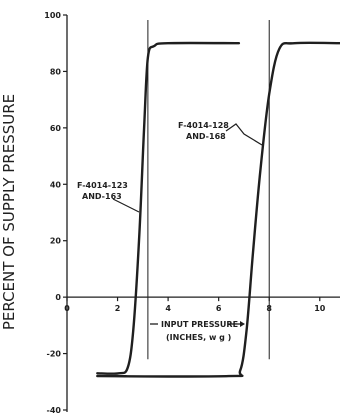 Image resolution: width=340 pixels, height=416 pixels. What do you see at coordinates (320, 308) in the screenshot?
I see `x-tick-label: 10` at bounding box center [320, 308].